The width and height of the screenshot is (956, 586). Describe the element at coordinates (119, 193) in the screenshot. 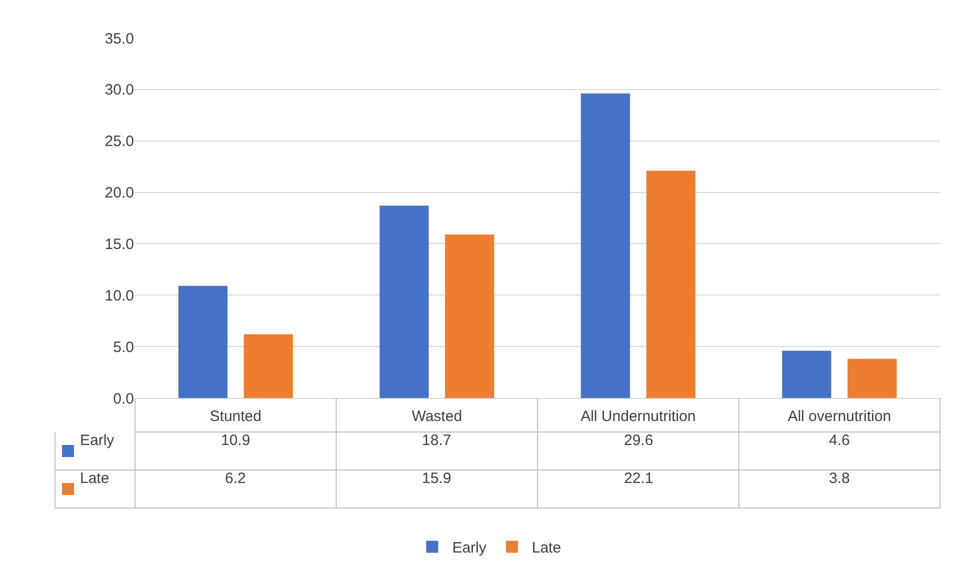

I see `y-tick-label: 20.0` at that location.